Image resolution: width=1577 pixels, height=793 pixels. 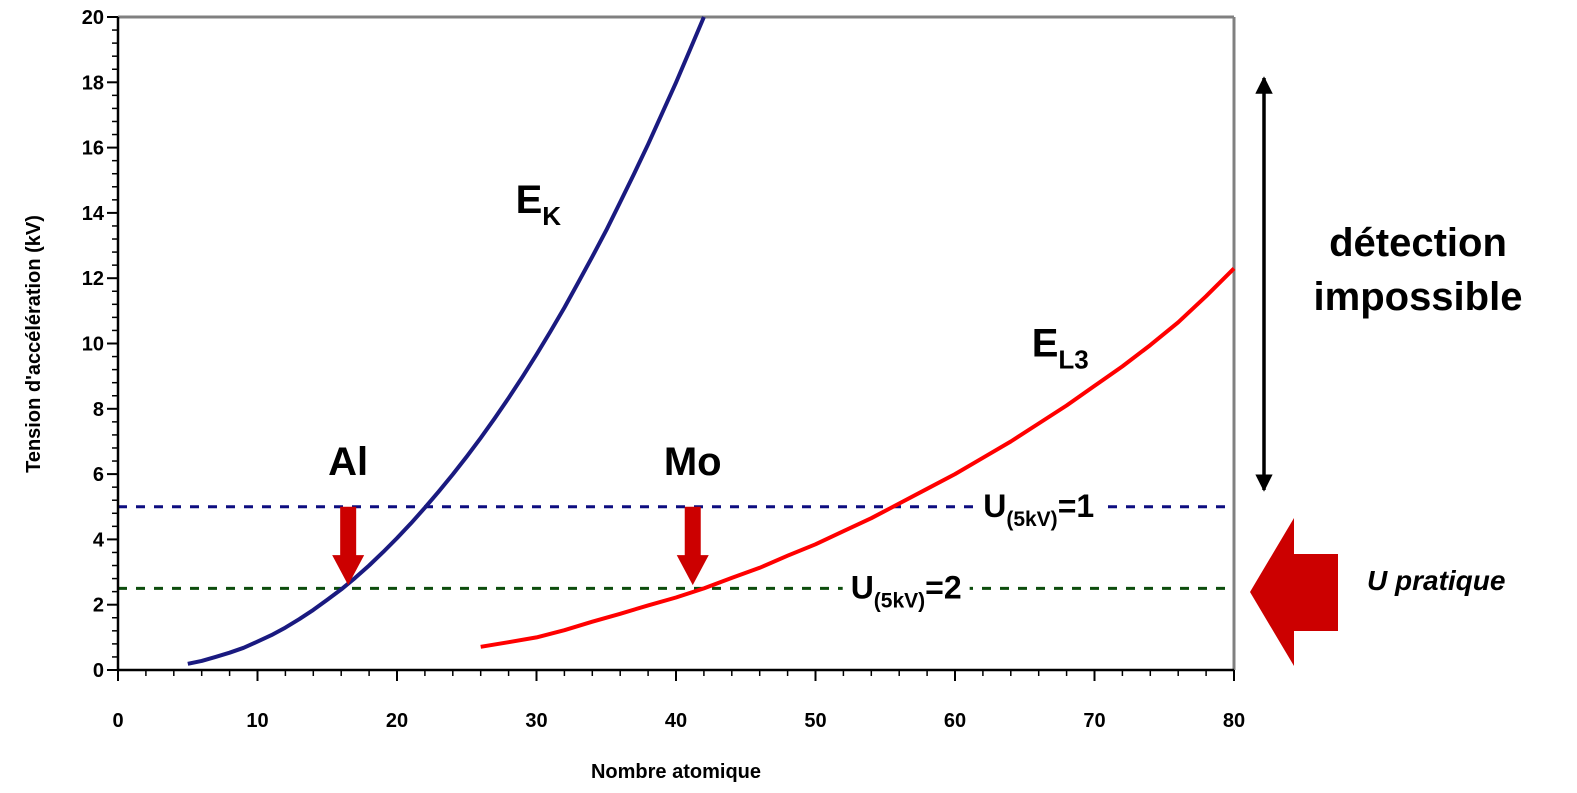 I want to click on threshold-lines, so click(x=676, y=547).